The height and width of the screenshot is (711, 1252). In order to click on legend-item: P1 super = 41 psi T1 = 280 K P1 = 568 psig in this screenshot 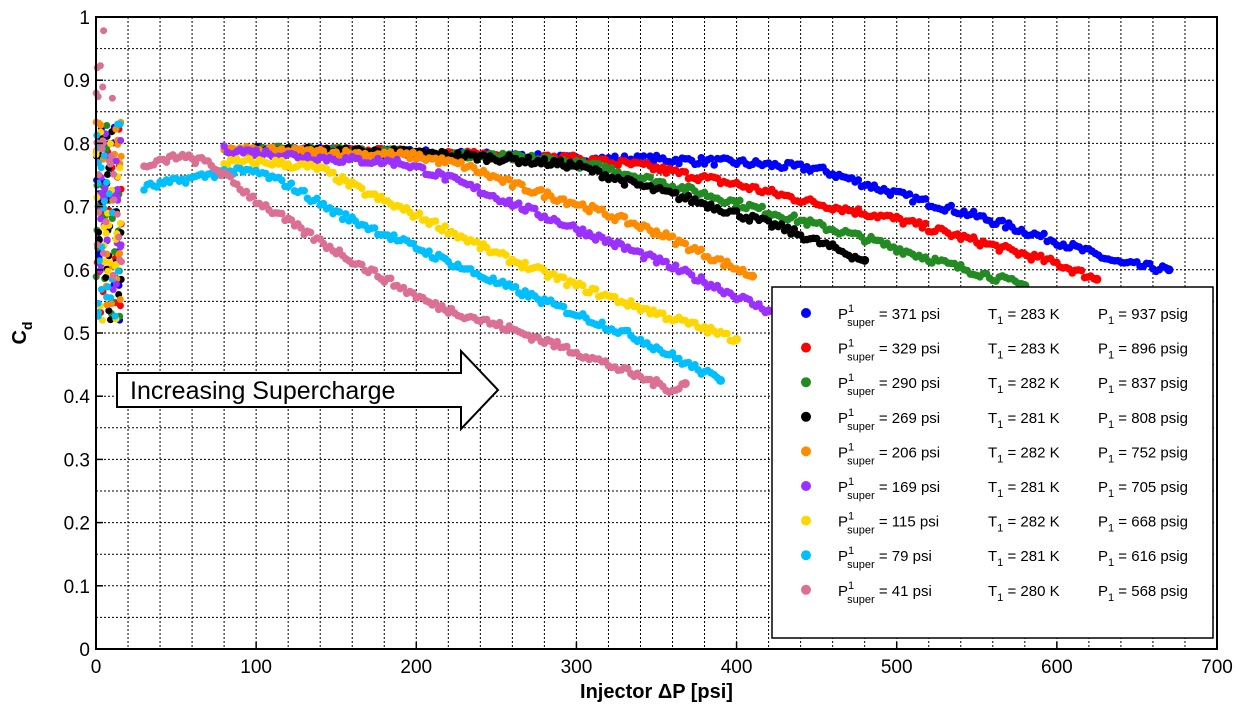, I will do `click(994, 593)`.